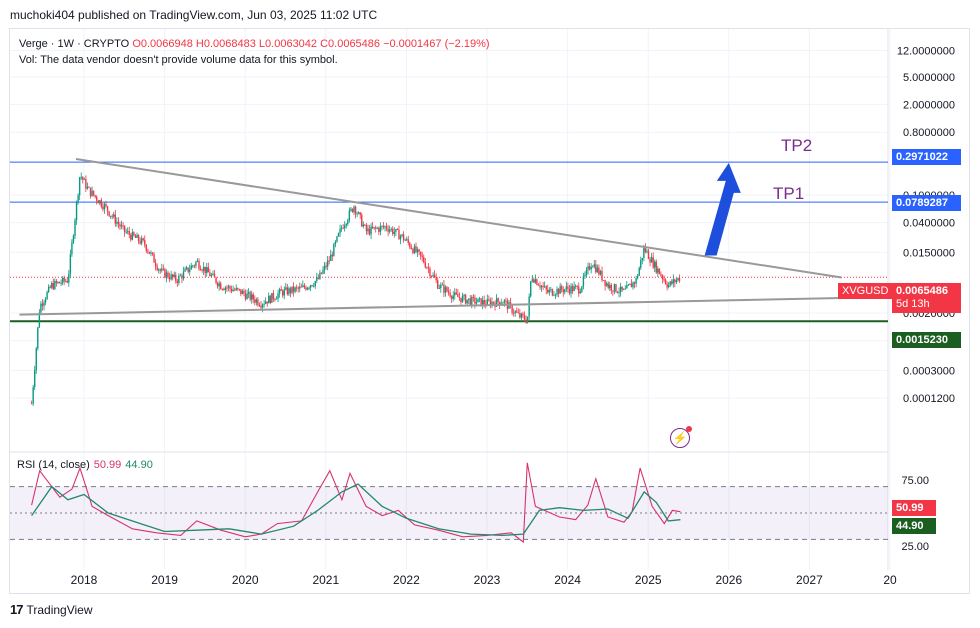  I want to click on y-tick-label: 12.0000000, so click(926, 51).